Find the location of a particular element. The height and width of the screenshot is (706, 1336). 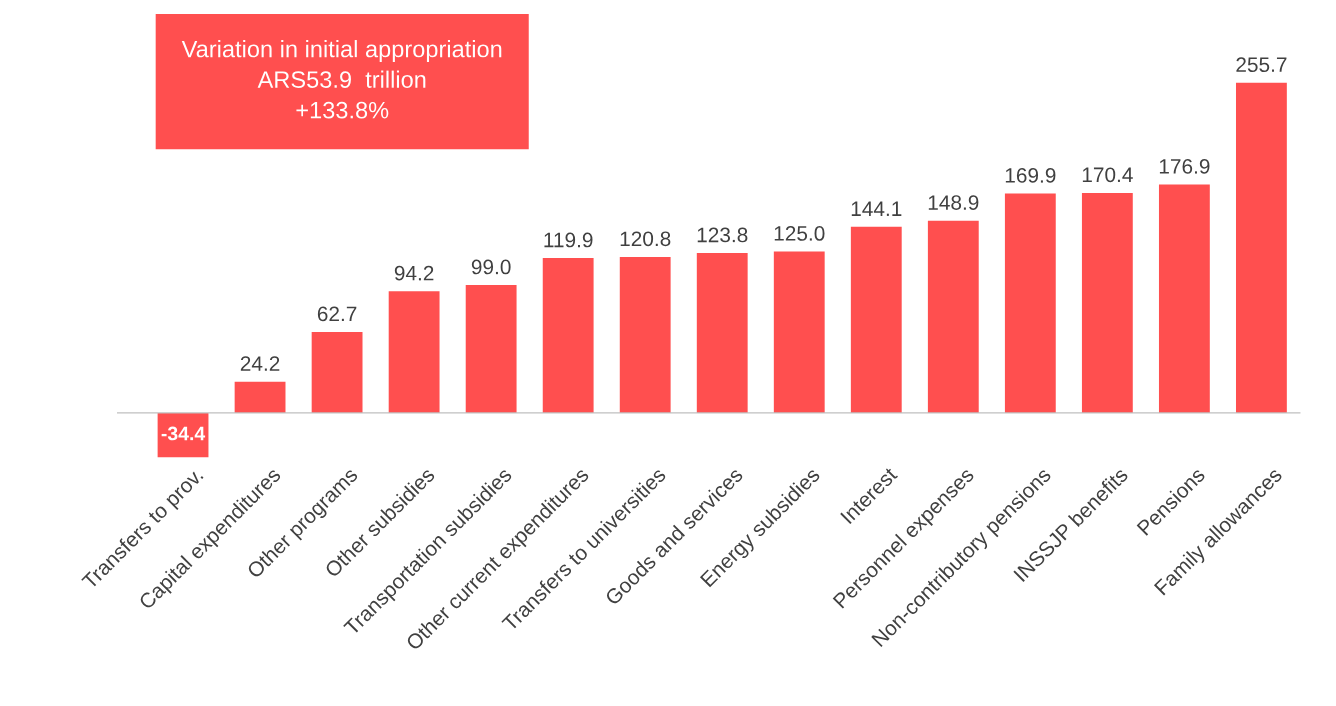

data-label: 119.9 is located at coordinates (568, 240).